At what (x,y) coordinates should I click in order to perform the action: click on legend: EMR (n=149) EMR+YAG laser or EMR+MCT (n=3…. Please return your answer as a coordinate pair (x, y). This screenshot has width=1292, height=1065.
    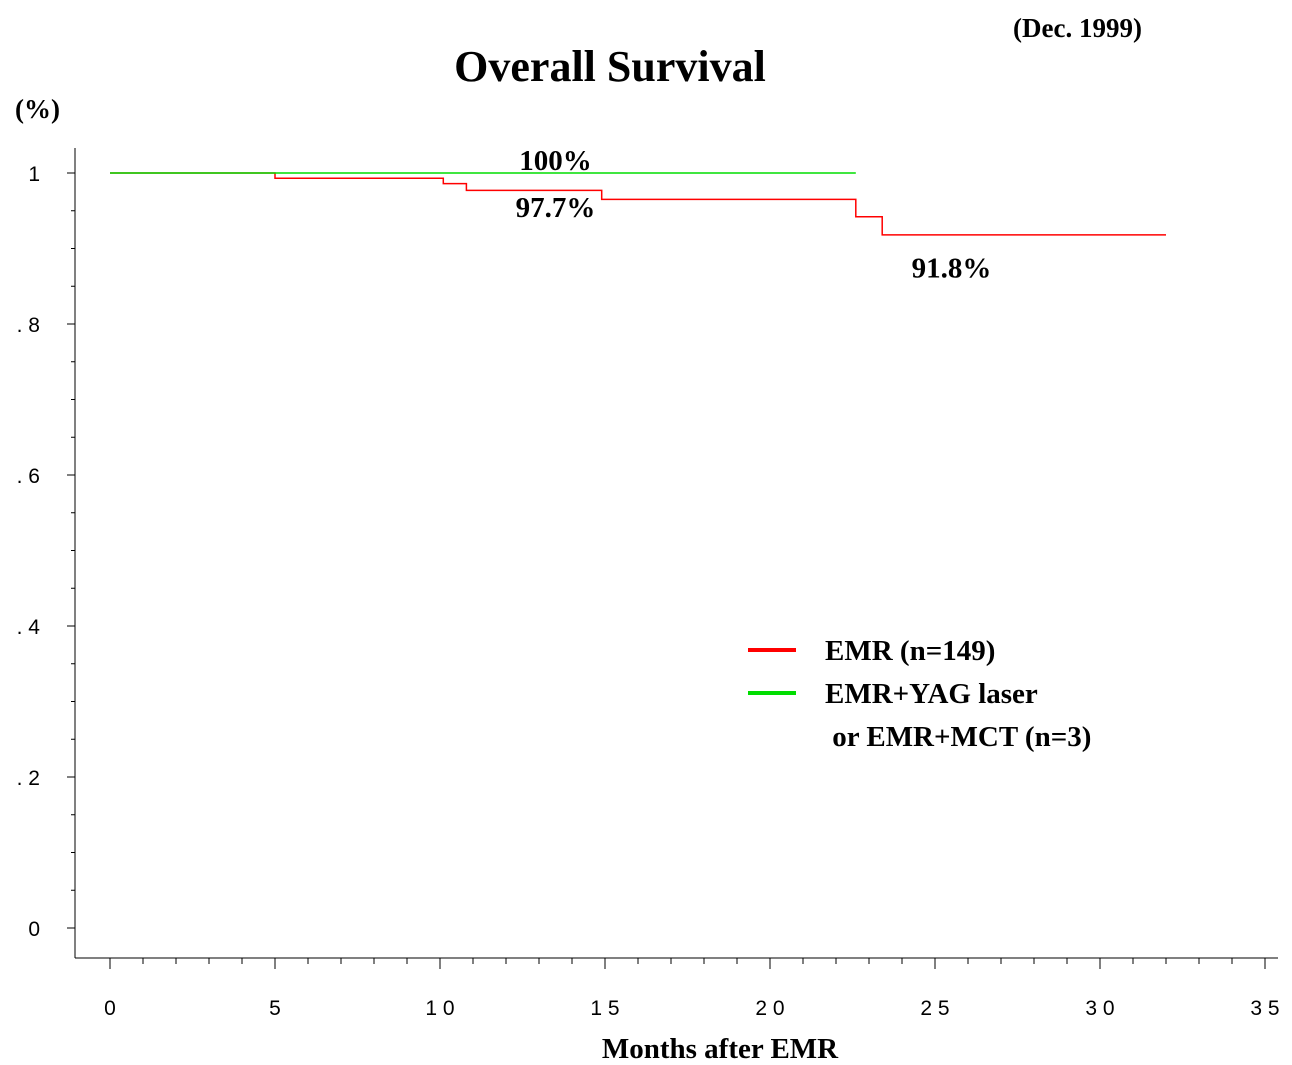
    Looking at the image, I should click on (919, 694).